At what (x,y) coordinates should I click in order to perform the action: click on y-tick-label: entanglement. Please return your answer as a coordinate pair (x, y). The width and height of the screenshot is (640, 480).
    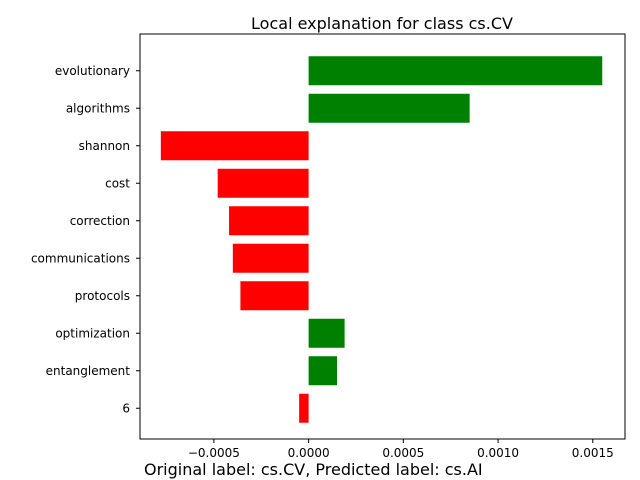
    Looking at the image, I should click on (88, 371).